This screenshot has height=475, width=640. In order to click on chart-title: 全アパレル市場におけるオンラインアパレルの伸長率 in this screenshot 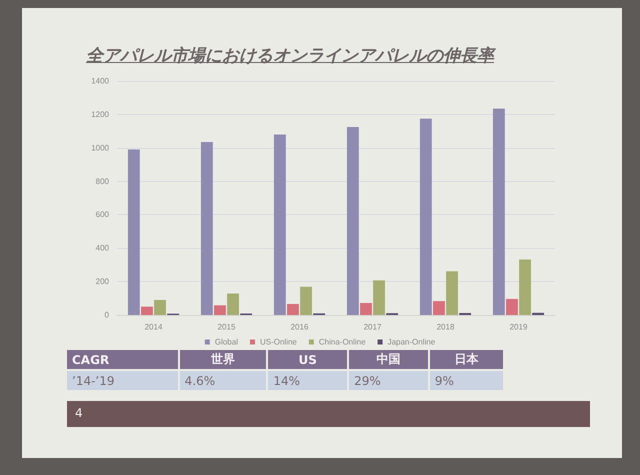, I will do `click(291, 56)`.